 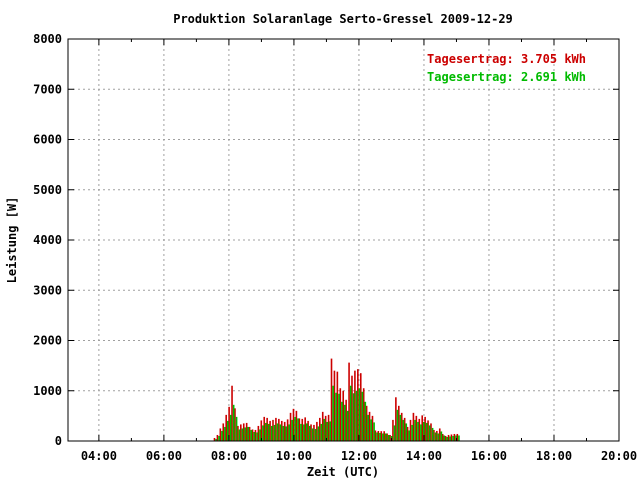 What do you see at coordinates (47, 391) in the screenshot?
I see `y-tick-label: 1000` at bounding box center [47, 391].